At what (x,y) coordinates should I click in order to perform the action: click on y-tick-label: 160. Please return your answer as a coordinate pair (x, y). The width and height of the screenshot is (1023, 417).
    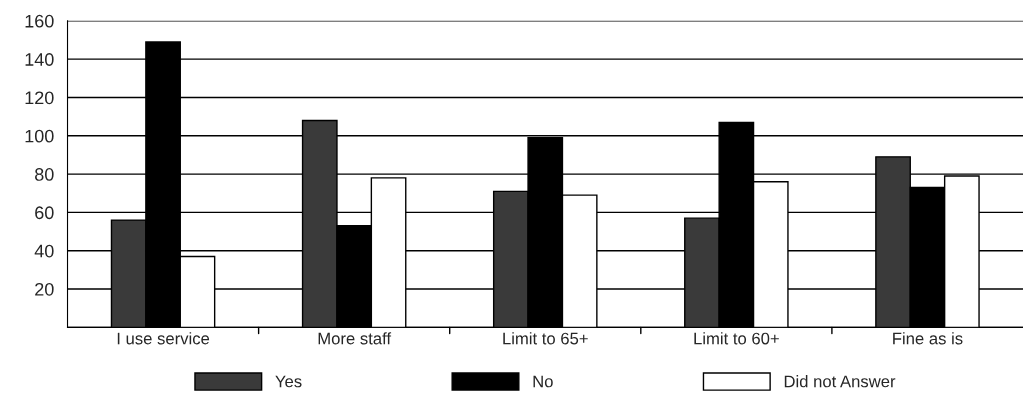
    Looking at the image, I should click on (39, 21).